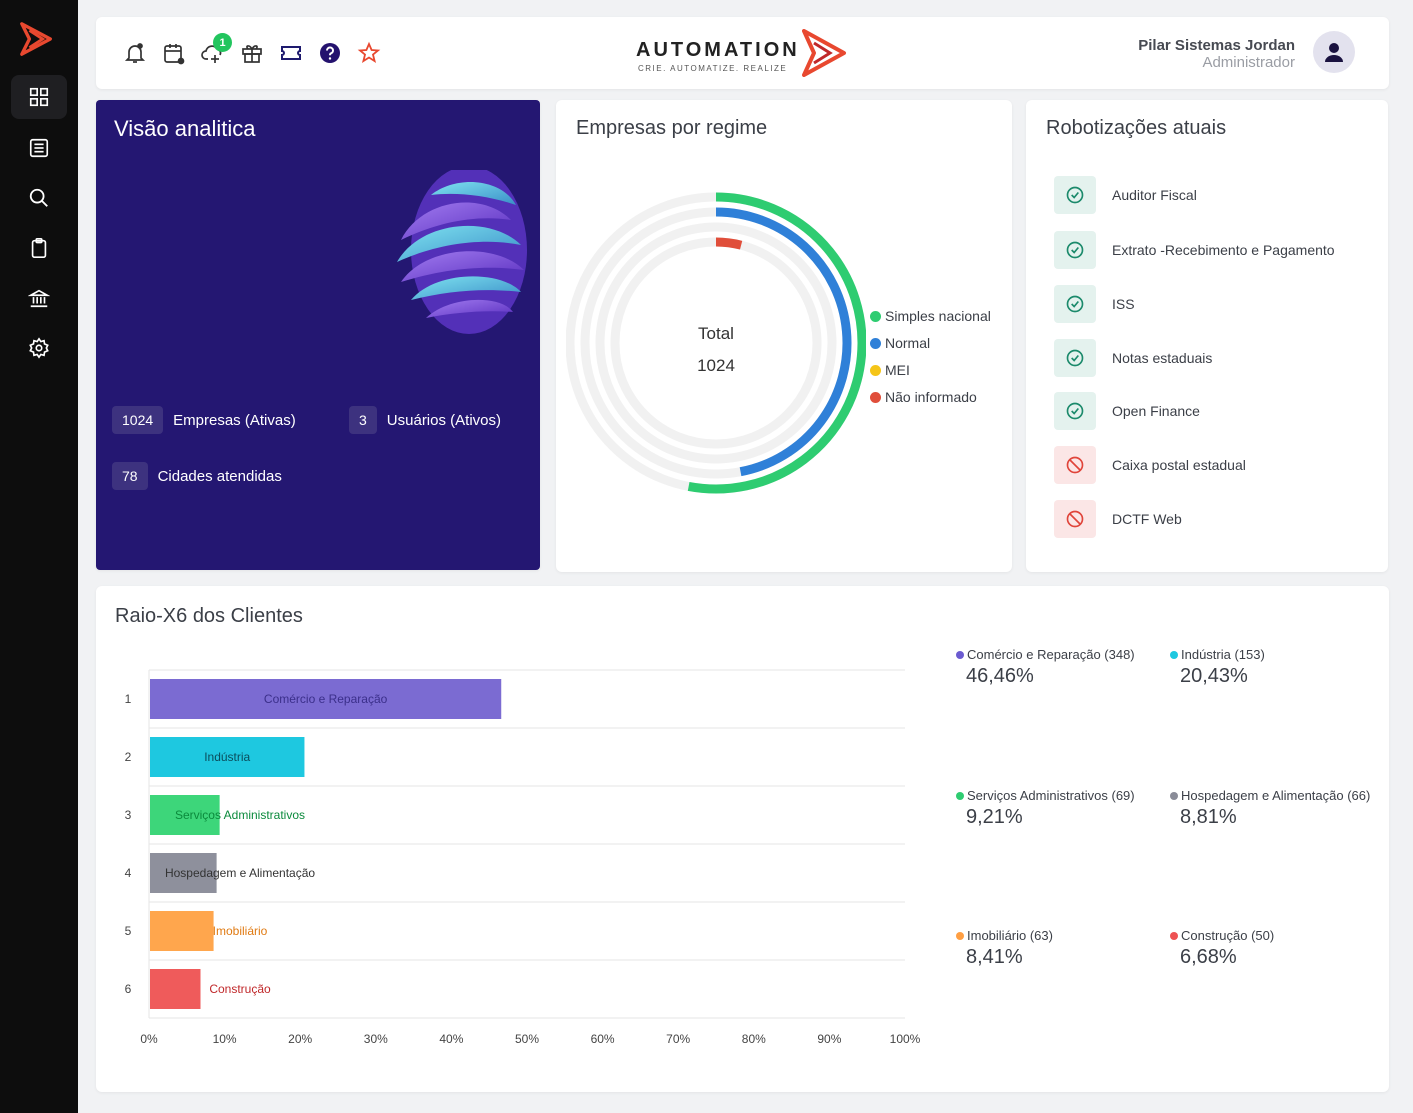  Describe the element at coordinates (1150, 465) in the screenshot. I see `robo-item-caixa-postal: Caixa postal estadual` at that location.